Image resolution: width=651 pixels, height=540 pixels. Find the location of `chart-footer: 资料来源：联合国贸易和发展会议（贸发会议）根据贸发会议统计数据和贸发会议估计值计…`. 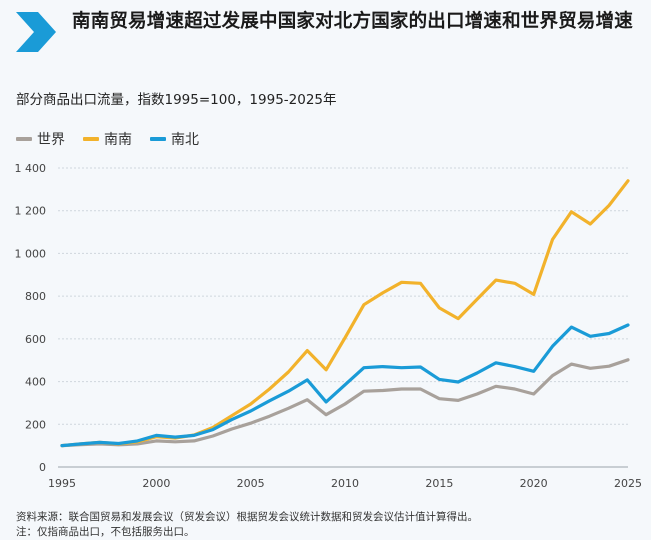

chart-footer: 资料来源：联合国贸易和发展会议（贸发会议）根据贸发会议统计数据和贸发会议估计值计… is located at coordinates (247, 525).